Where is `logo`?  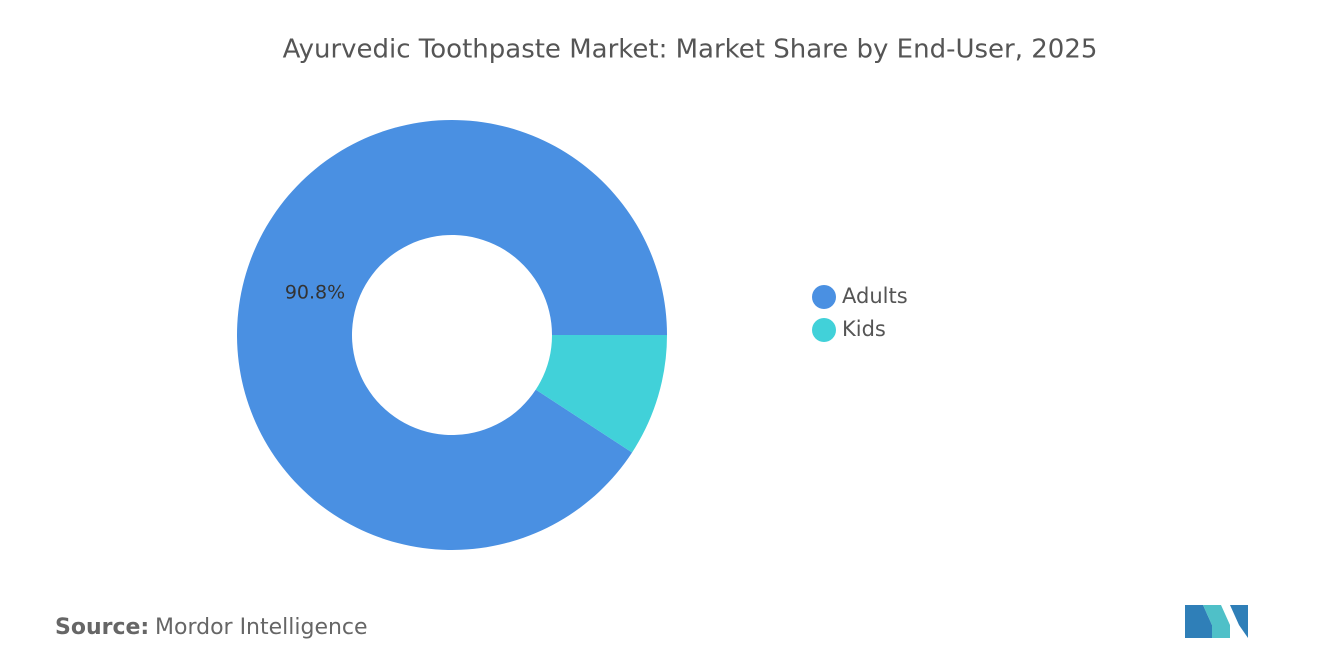 logo is located at coordinates (1216, 621).